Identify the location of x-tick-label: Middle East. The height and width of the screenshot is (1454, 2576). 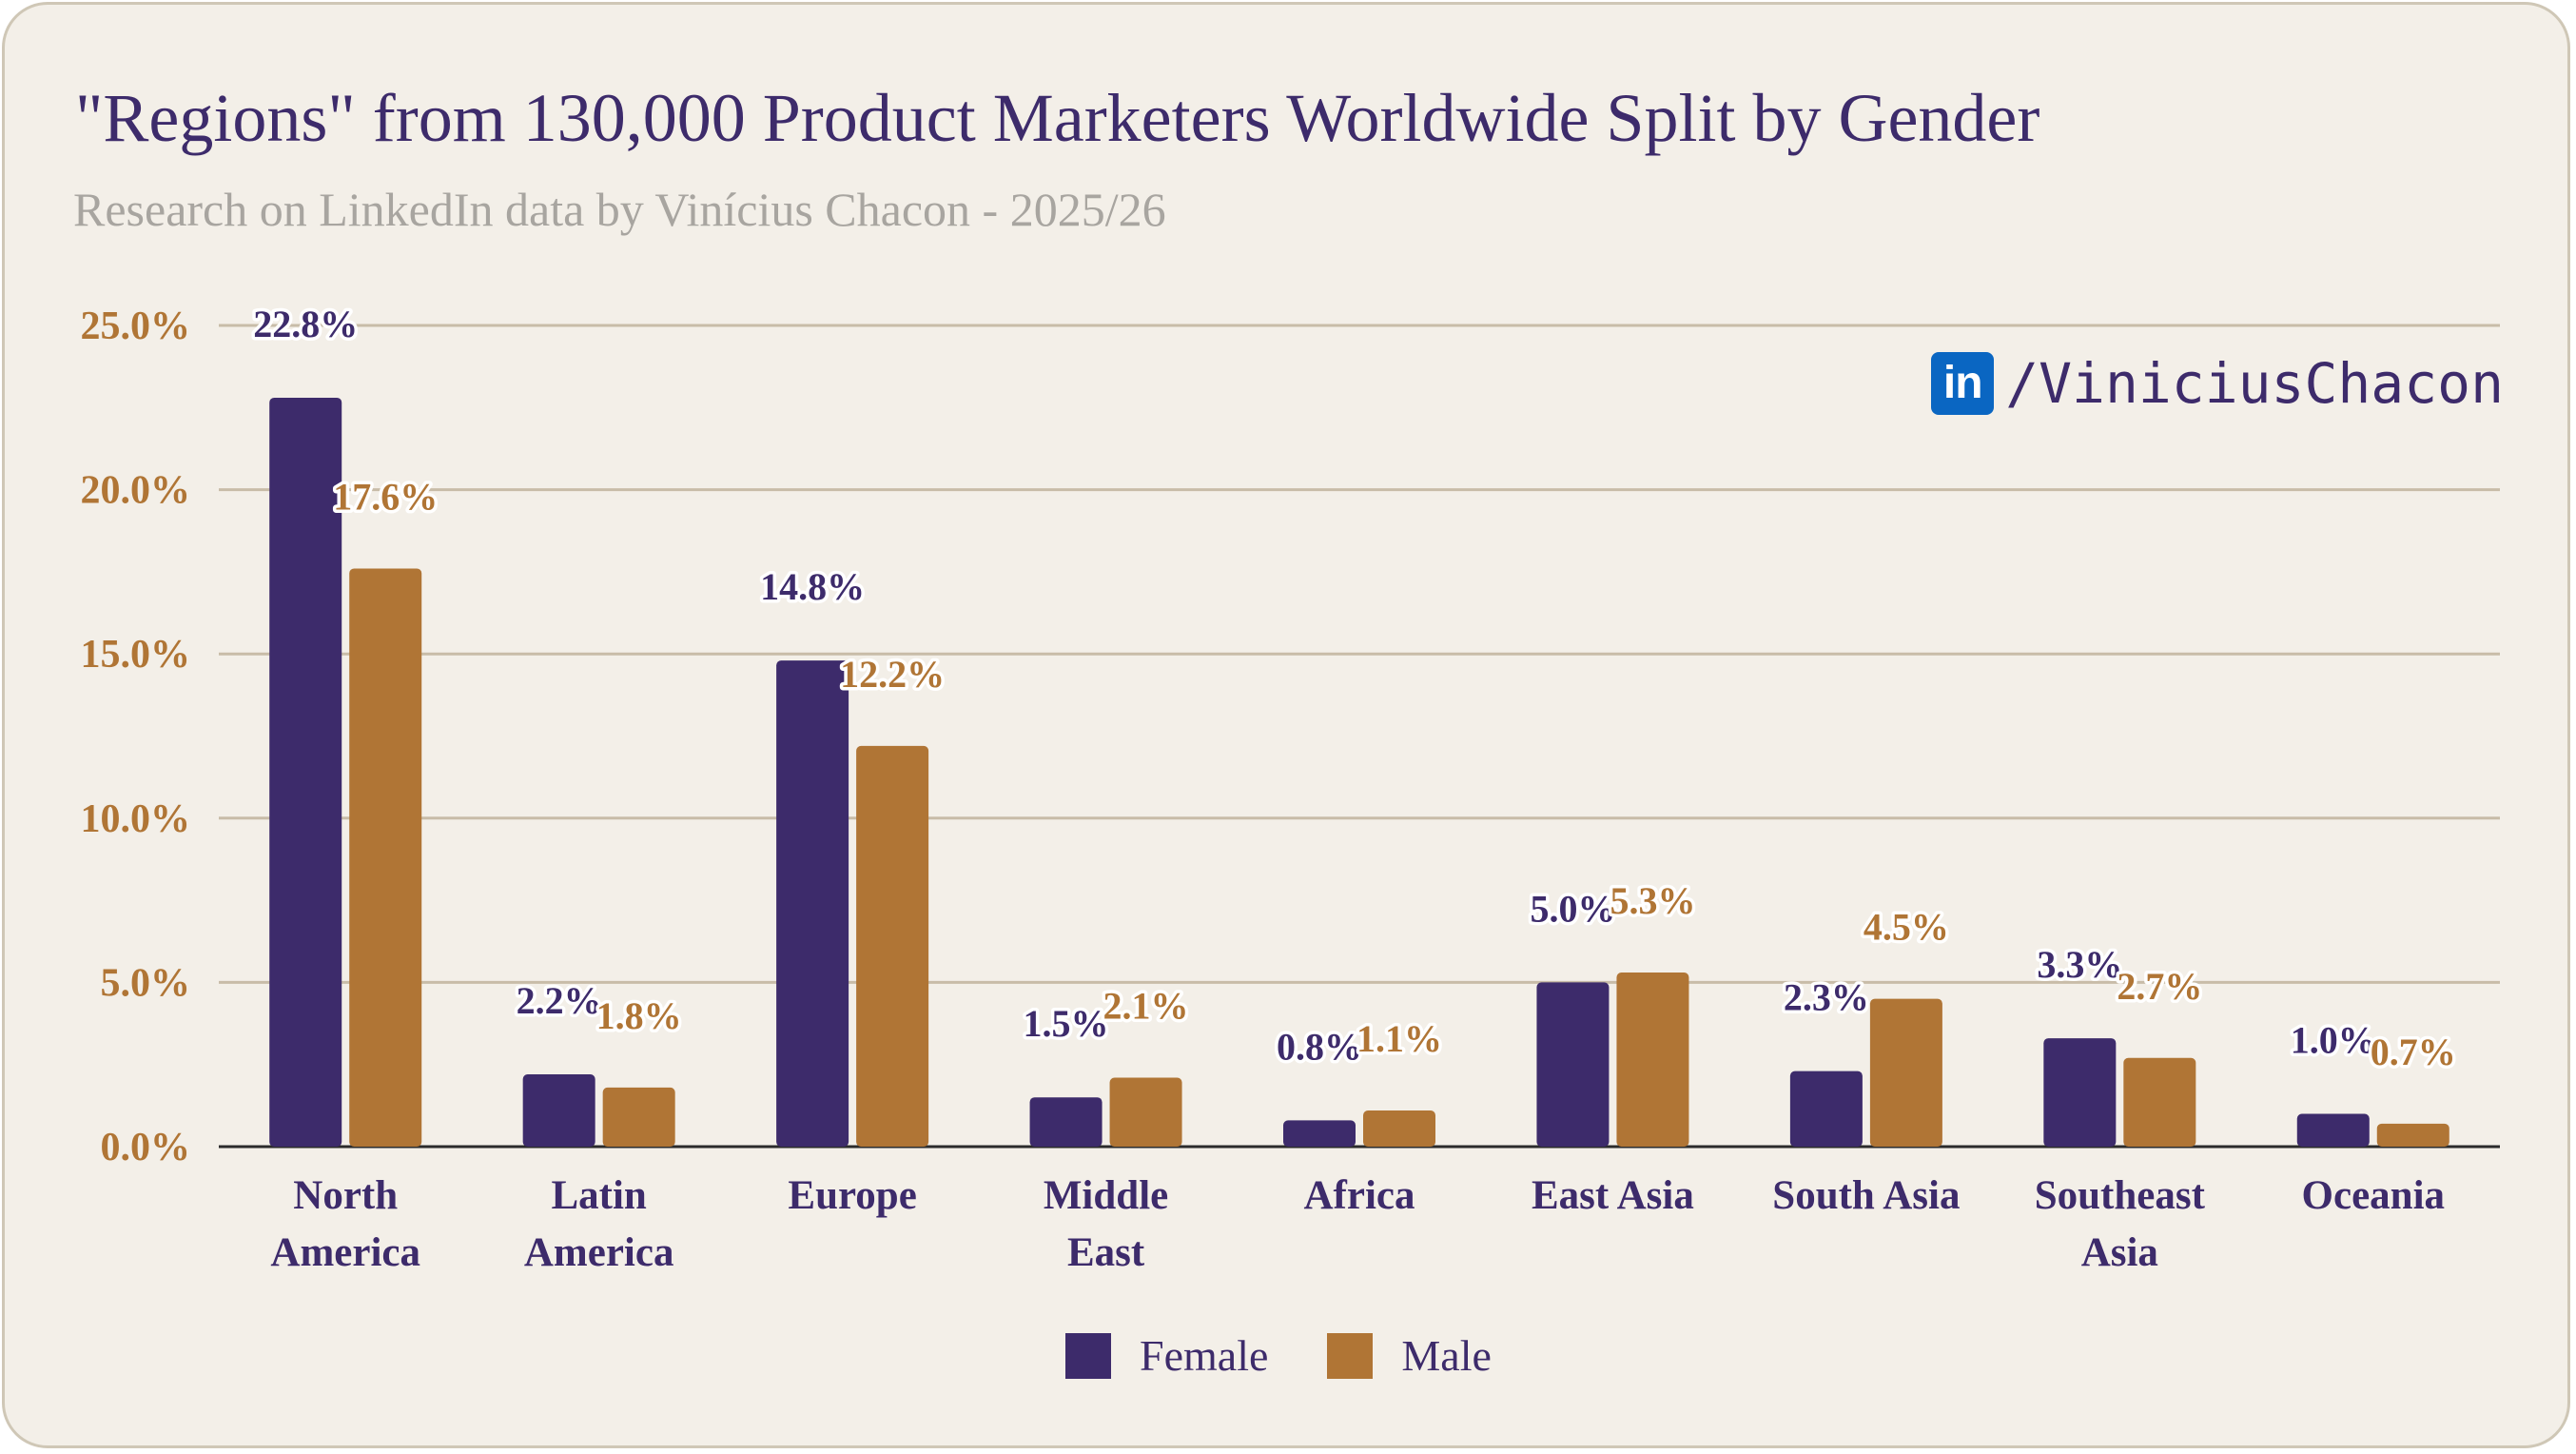
(1106, 1224).